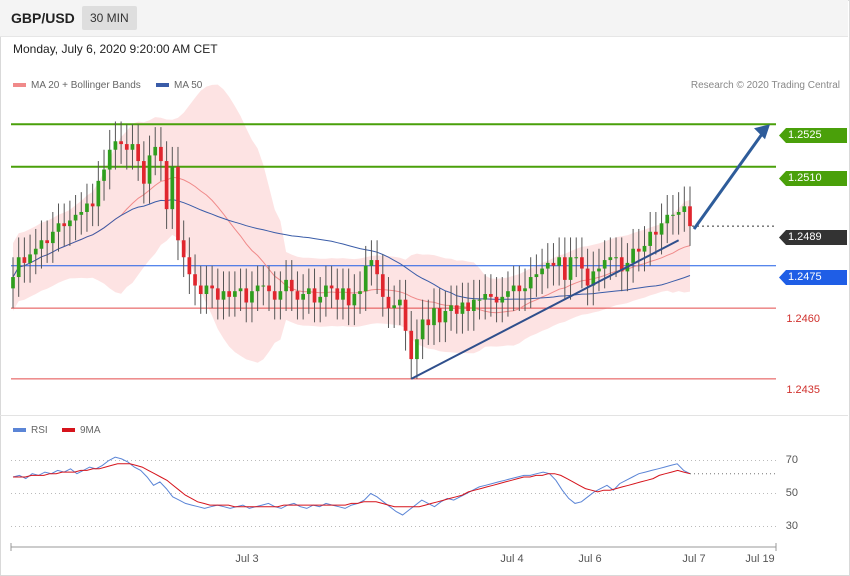 The height and width of the screenshot is (576, 850). What do you see at coordinates (813, 135) in the screenshot?
I see `level-tag-1: 1.2525` at bounding box center [813, 135].